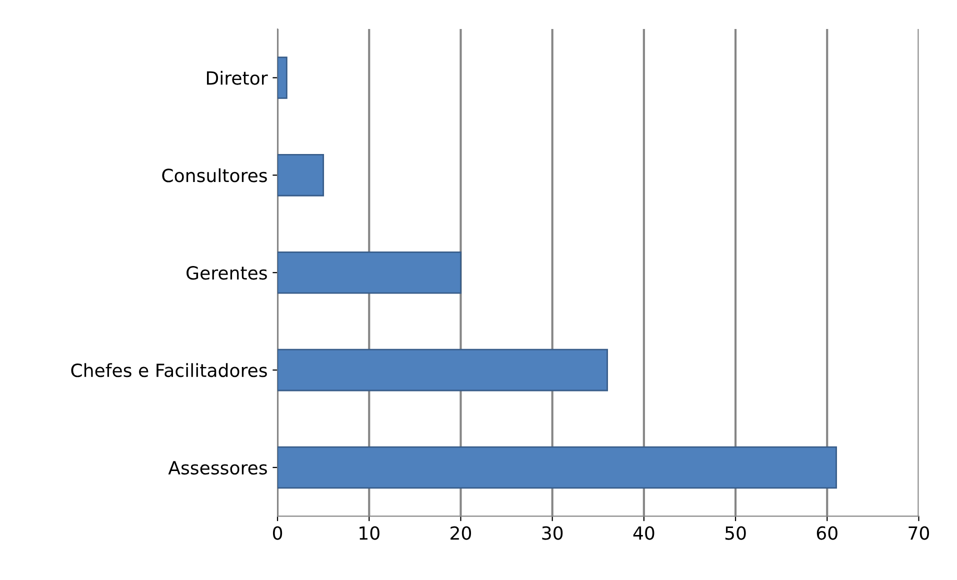  Describe the element at coordinates (277, 533) in the screenshot. I see `x-tick-label: 0` at that location.